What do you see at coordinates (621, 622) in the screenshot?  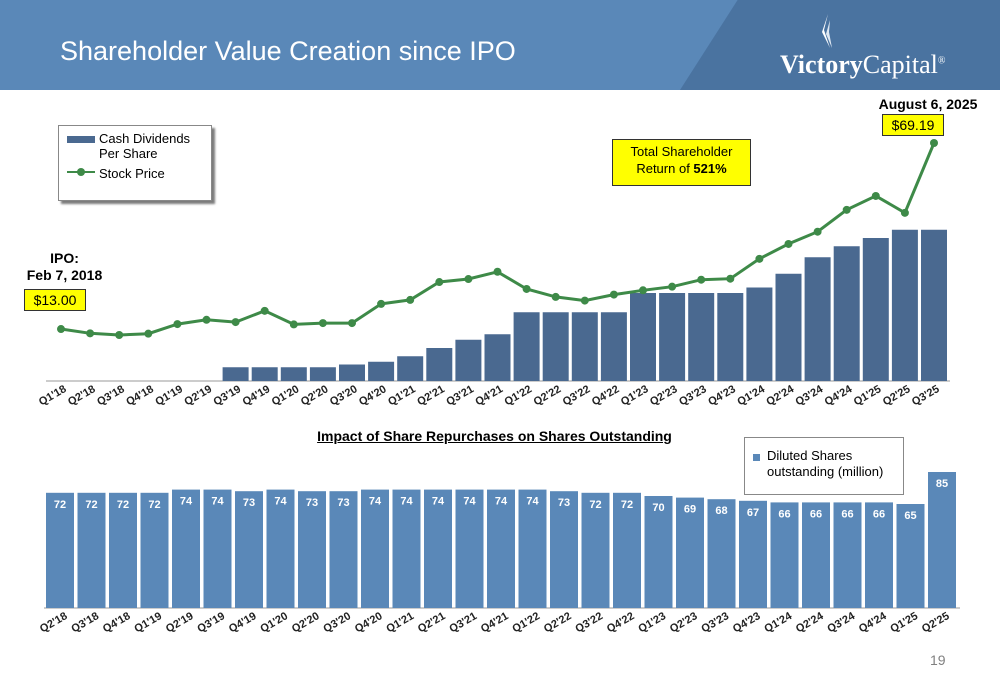 I see `x-tick-label-shares: Q4'22` at bounding box center [621, 622].